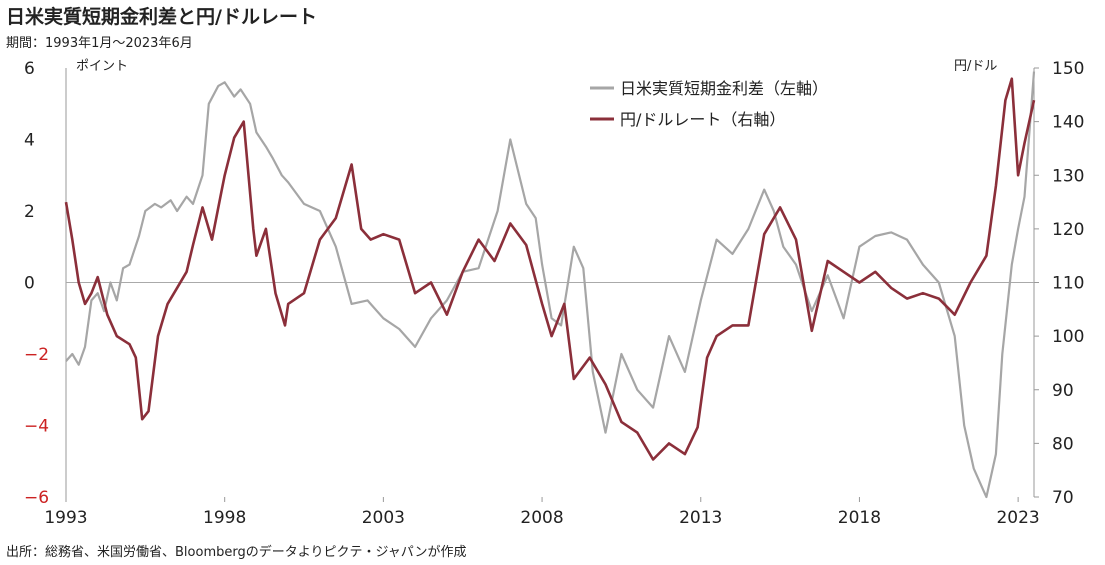 This screenshot has width=1105, height=565. I want to click on legend: 日米実質短期金利差（左軸） 円/ドルレート（右軸）, so click(709, 104).